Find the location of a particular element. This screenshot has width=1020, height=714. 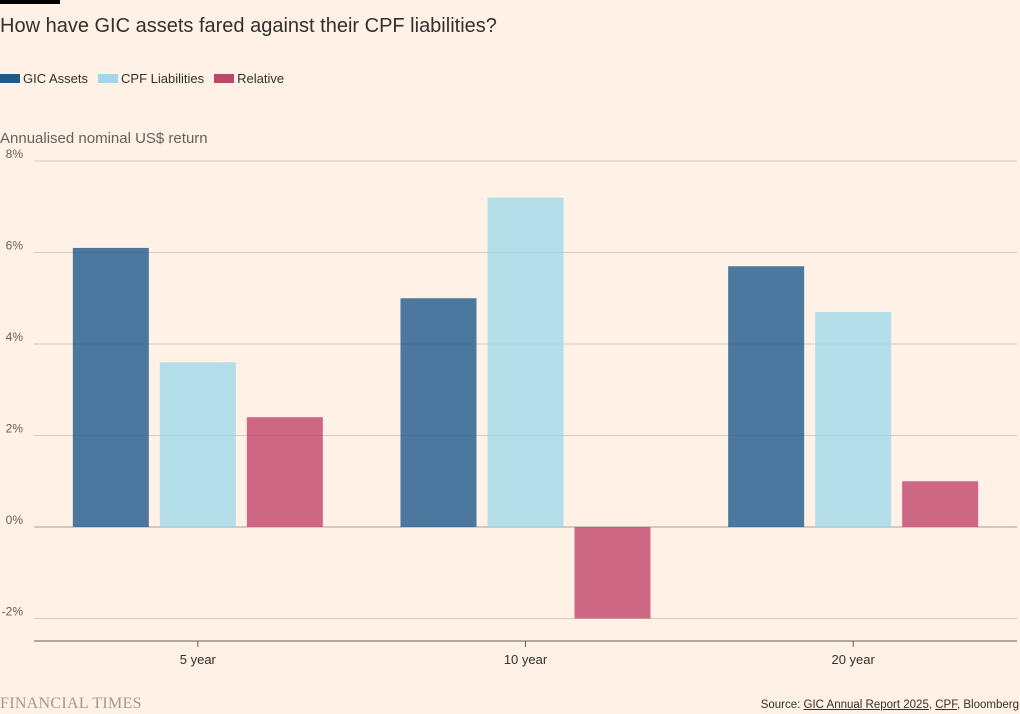

y-tick-label: 8% is located at coordinates (15, 154).